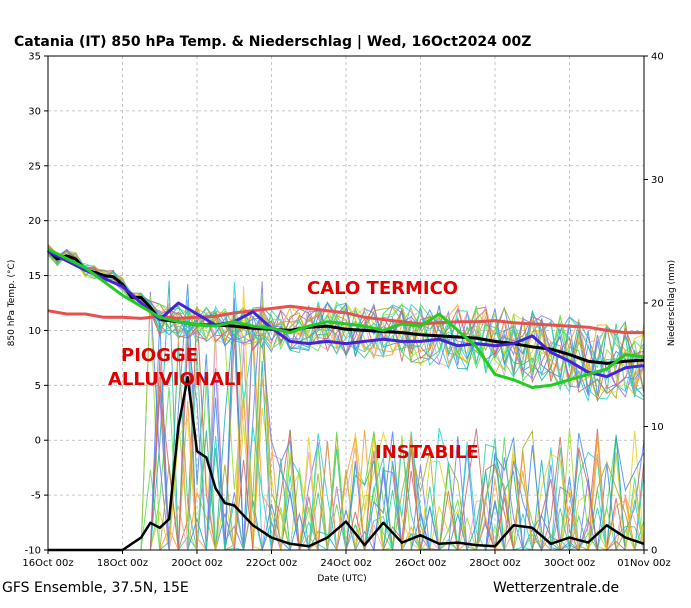  Describe the element at coordinates (657, 427) in the screenshot. I see `y2-tick-label: 10` at that location.